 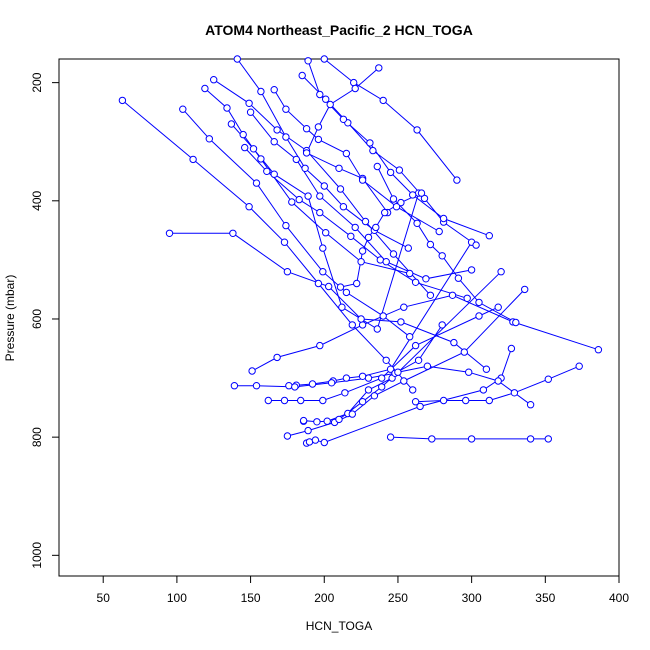 I want to click on x-tick-label: 200, so click(x=324, y=598).